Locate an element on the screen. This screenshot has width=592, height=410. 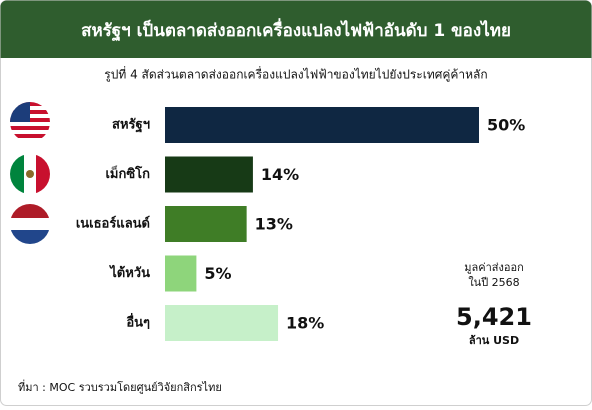
title-bar is located at coordinates (296, 29).